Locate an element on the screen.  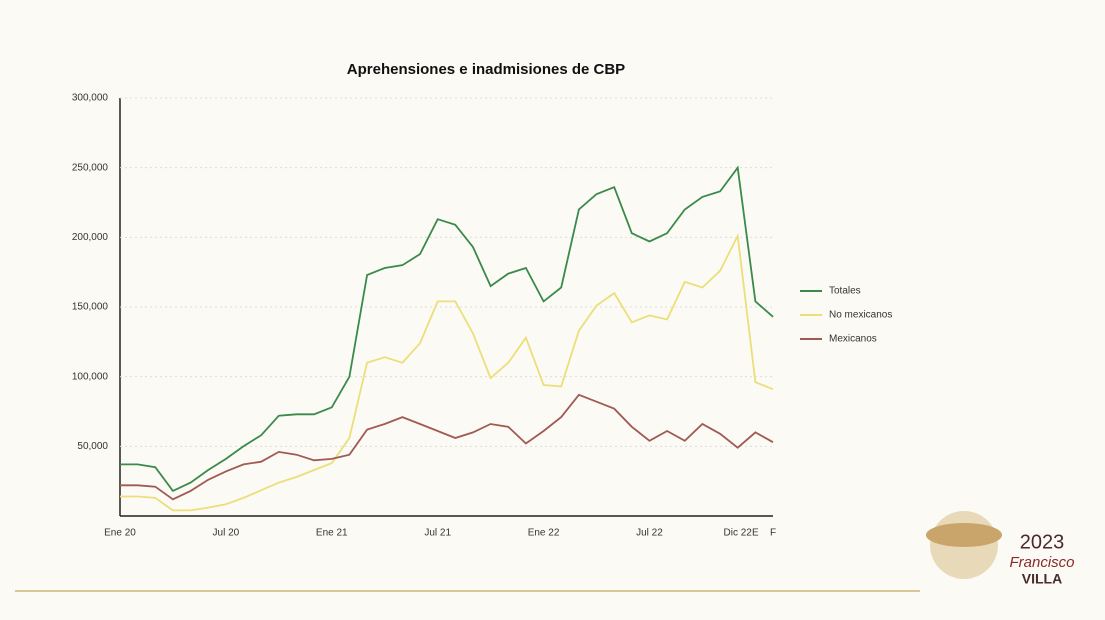
x-tick-label: Jul 20 is located at coordinates (226, 533).